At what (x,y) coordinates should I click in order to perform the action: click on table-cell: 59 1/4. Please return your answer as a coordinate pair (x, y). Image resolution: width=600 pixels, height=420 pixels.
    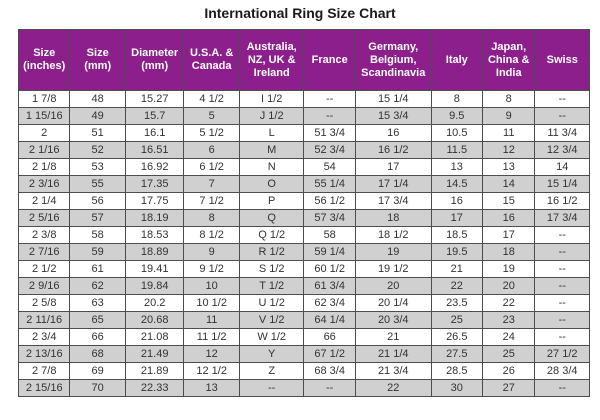
    Looking at the image, I should click on (329, 252).